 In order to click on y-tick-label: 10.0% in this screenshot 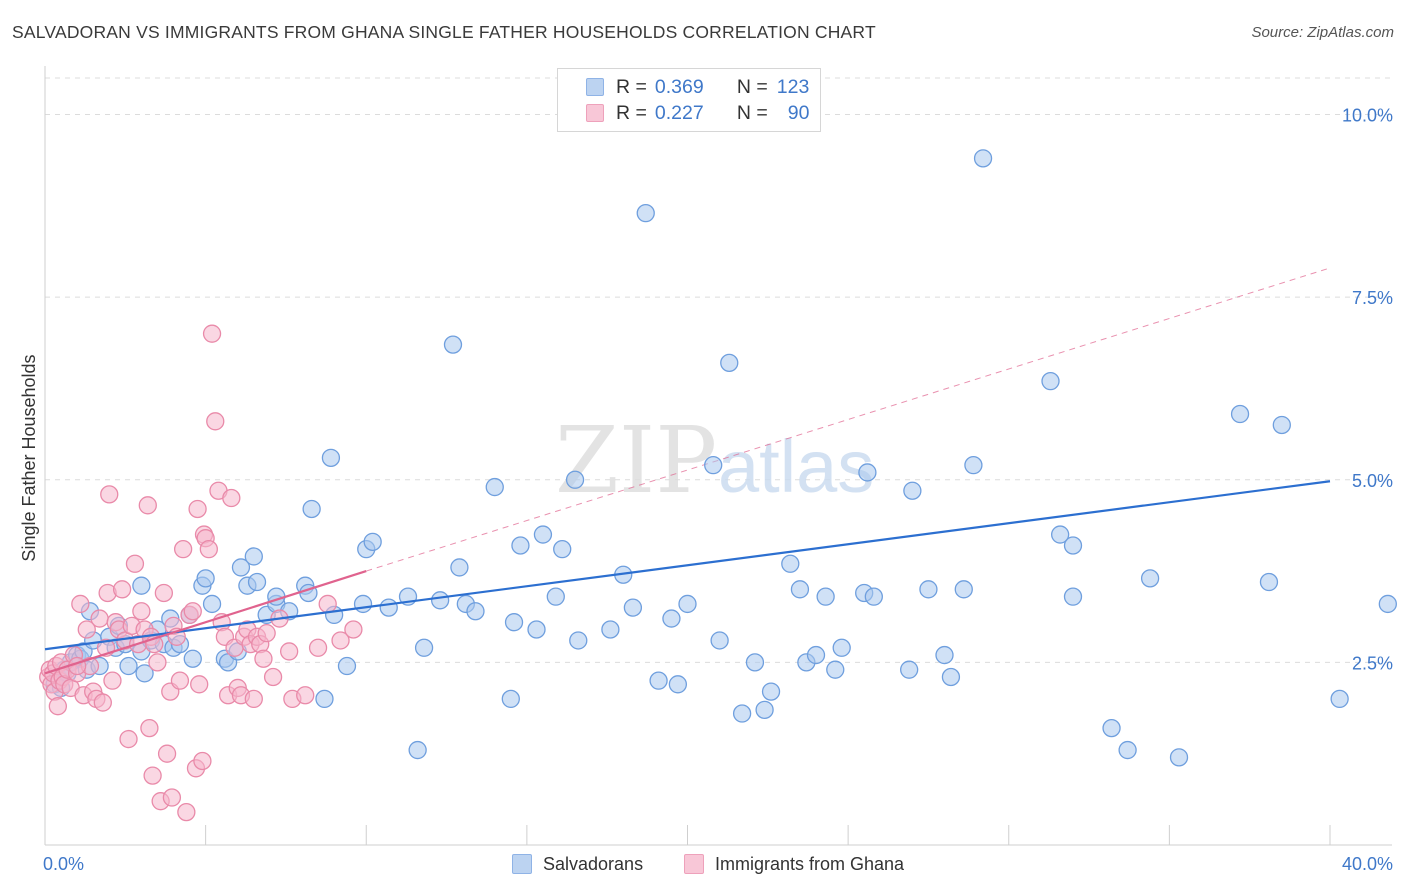, I will do `click(1367, 116)`.